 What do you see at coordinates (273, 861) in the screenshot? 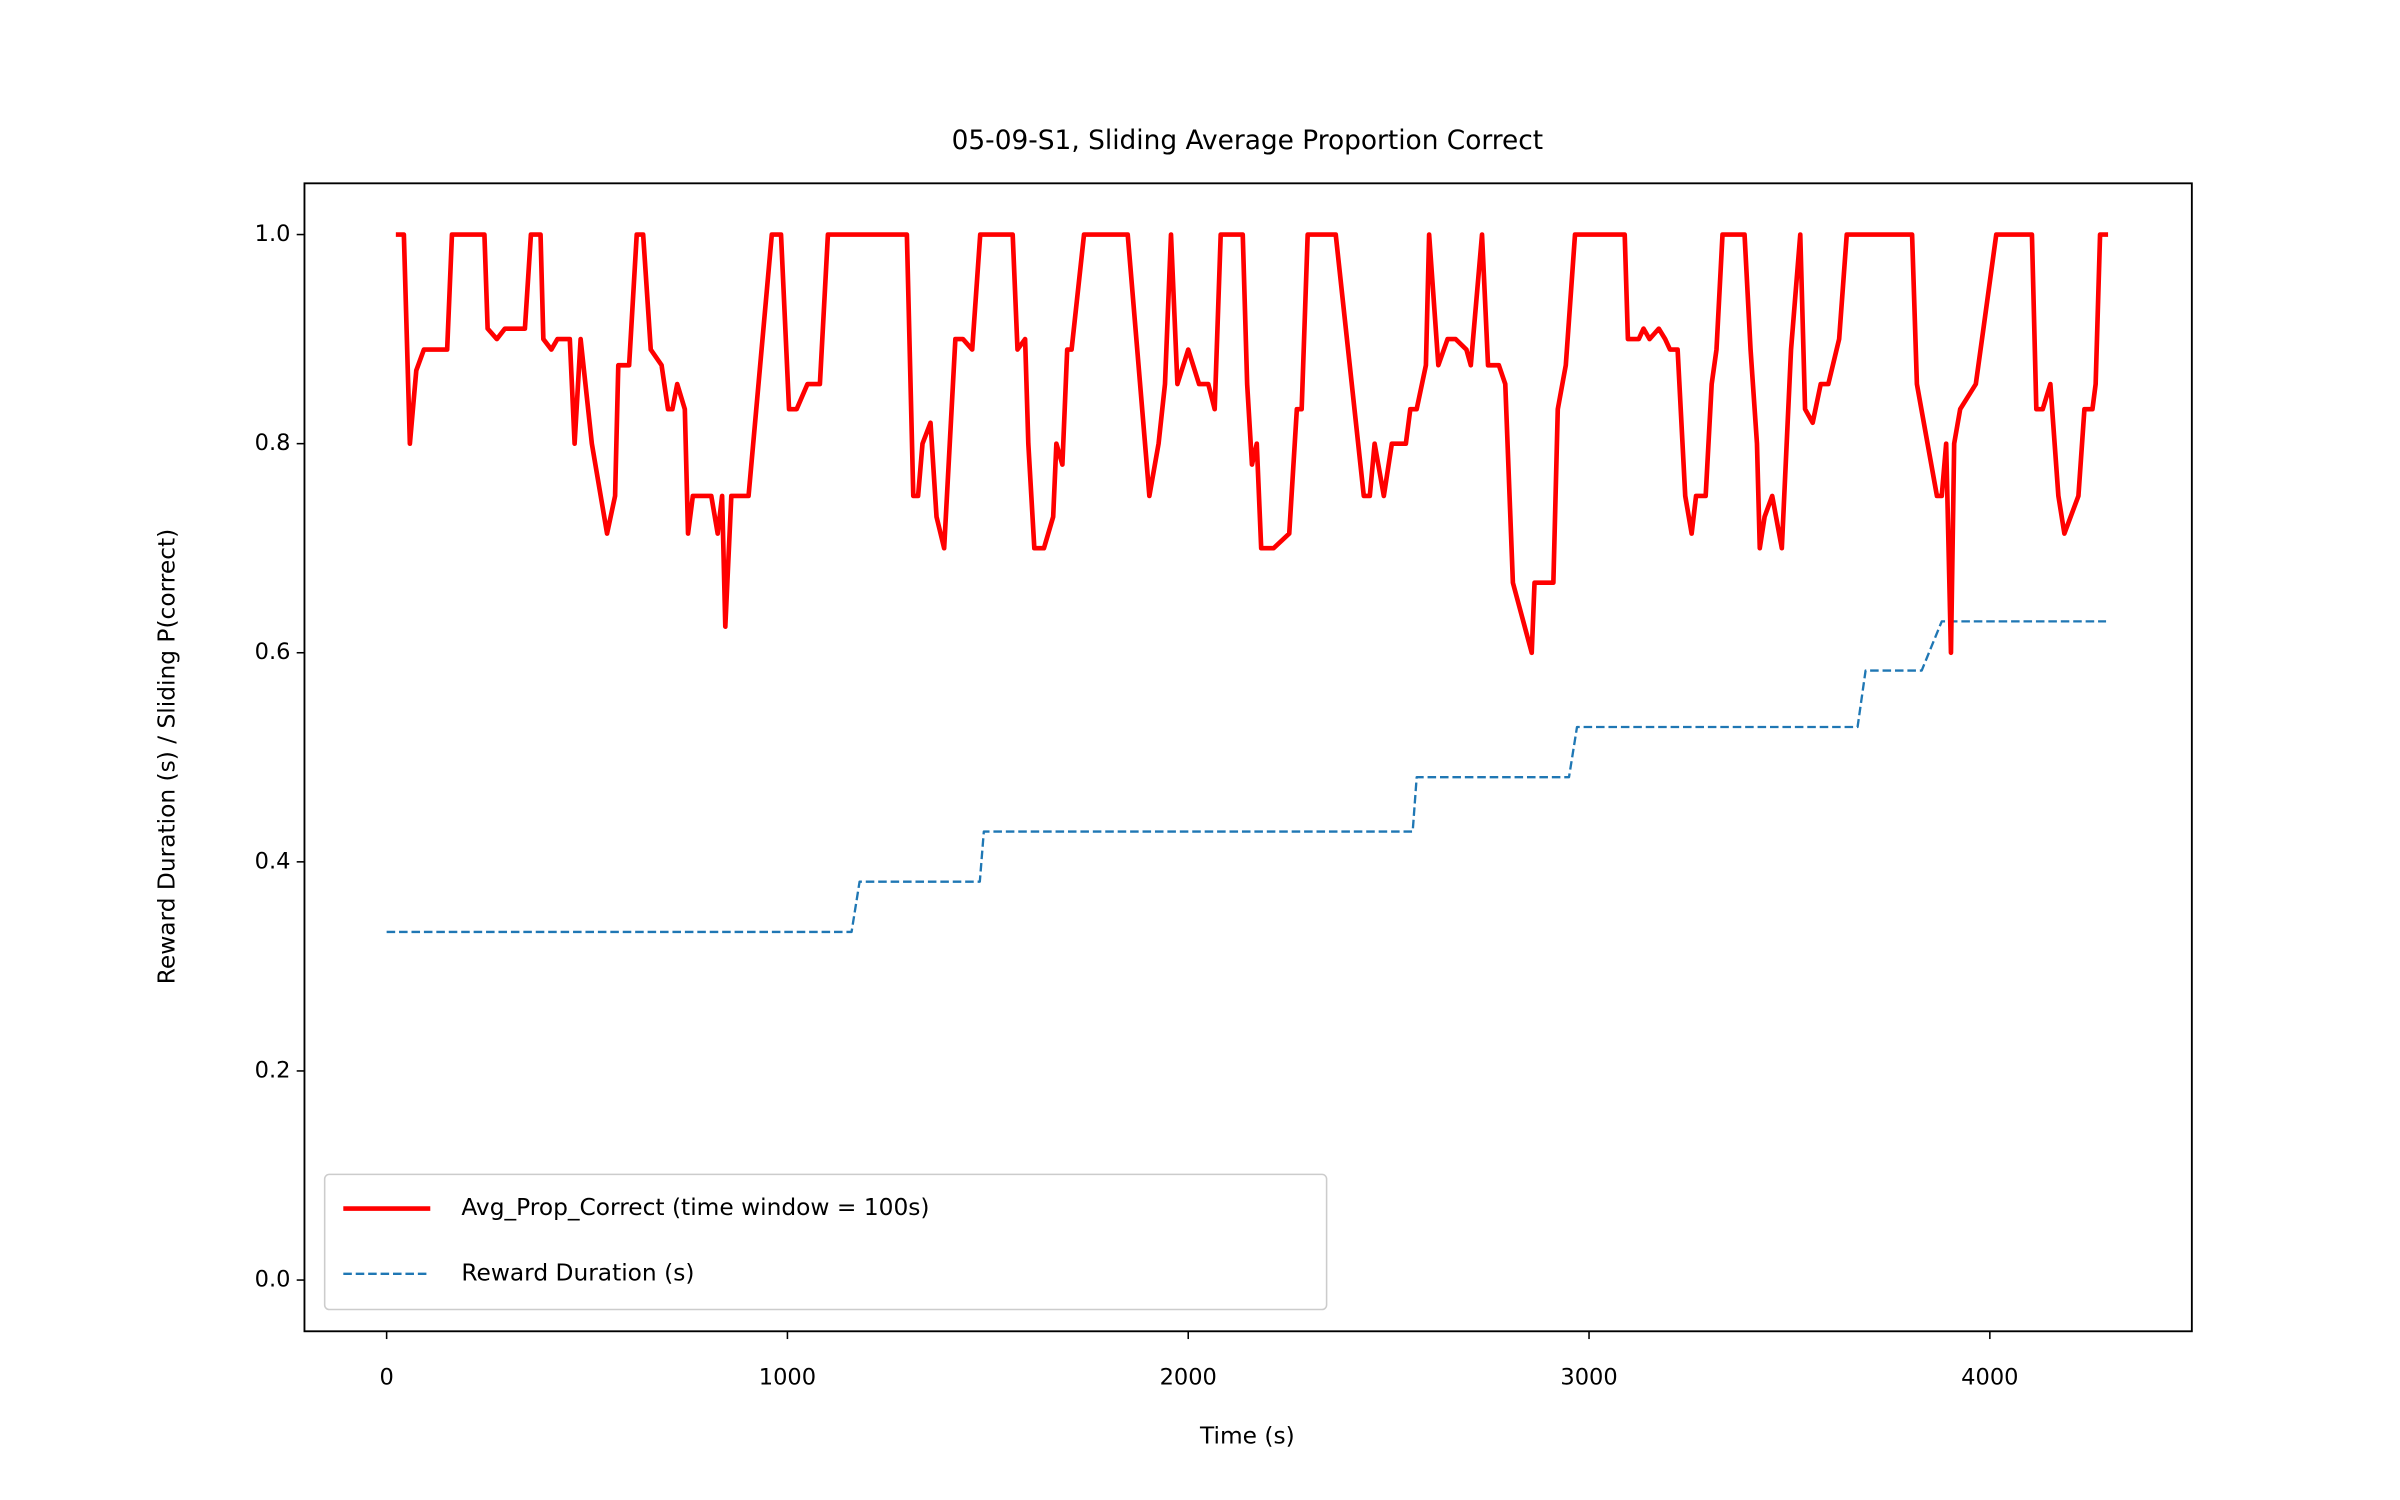
I see `y-tick-label: 0.4` at bounding box center [273, 861].